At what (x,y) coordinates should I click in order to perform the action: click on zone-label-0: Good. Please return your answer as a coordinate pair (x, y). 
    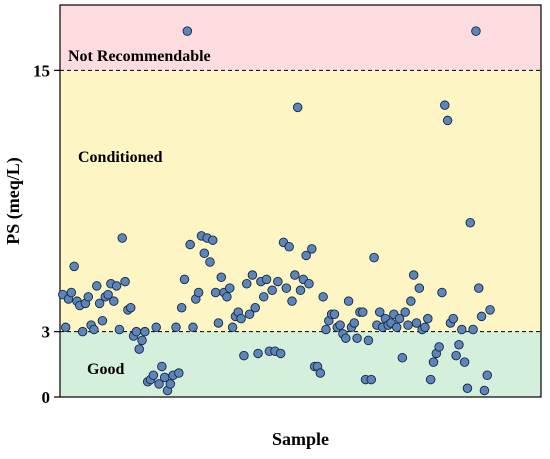
    Looking at the image, I should click on (105, 369).